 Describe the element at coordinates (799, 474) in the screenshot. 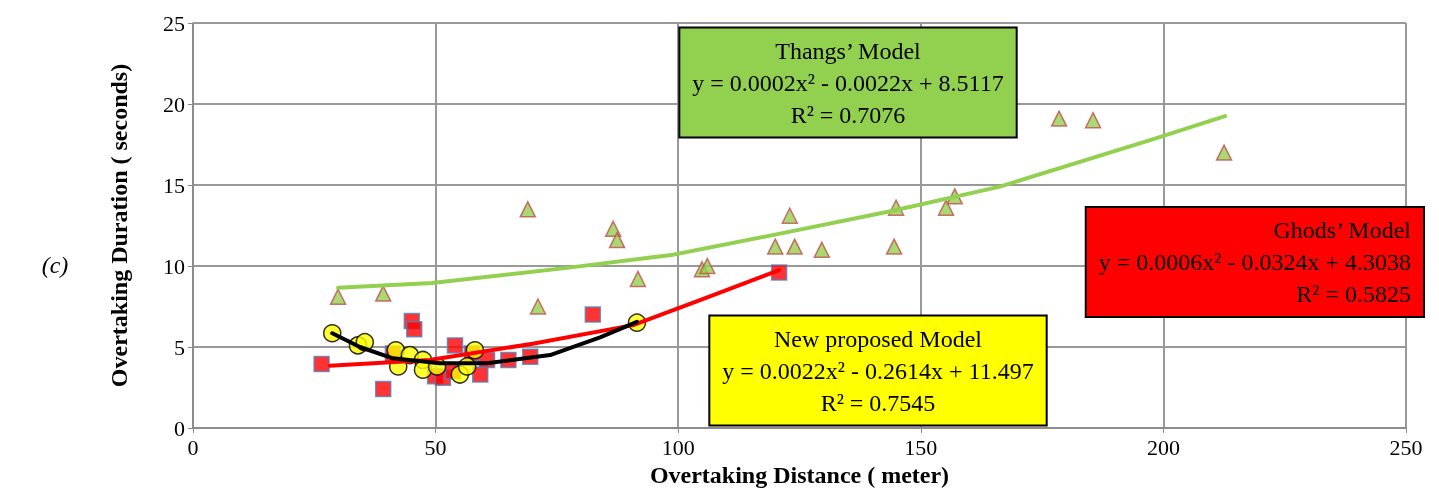

I see `x-axis-title: Overtaking Distance ( meter)` at that location.